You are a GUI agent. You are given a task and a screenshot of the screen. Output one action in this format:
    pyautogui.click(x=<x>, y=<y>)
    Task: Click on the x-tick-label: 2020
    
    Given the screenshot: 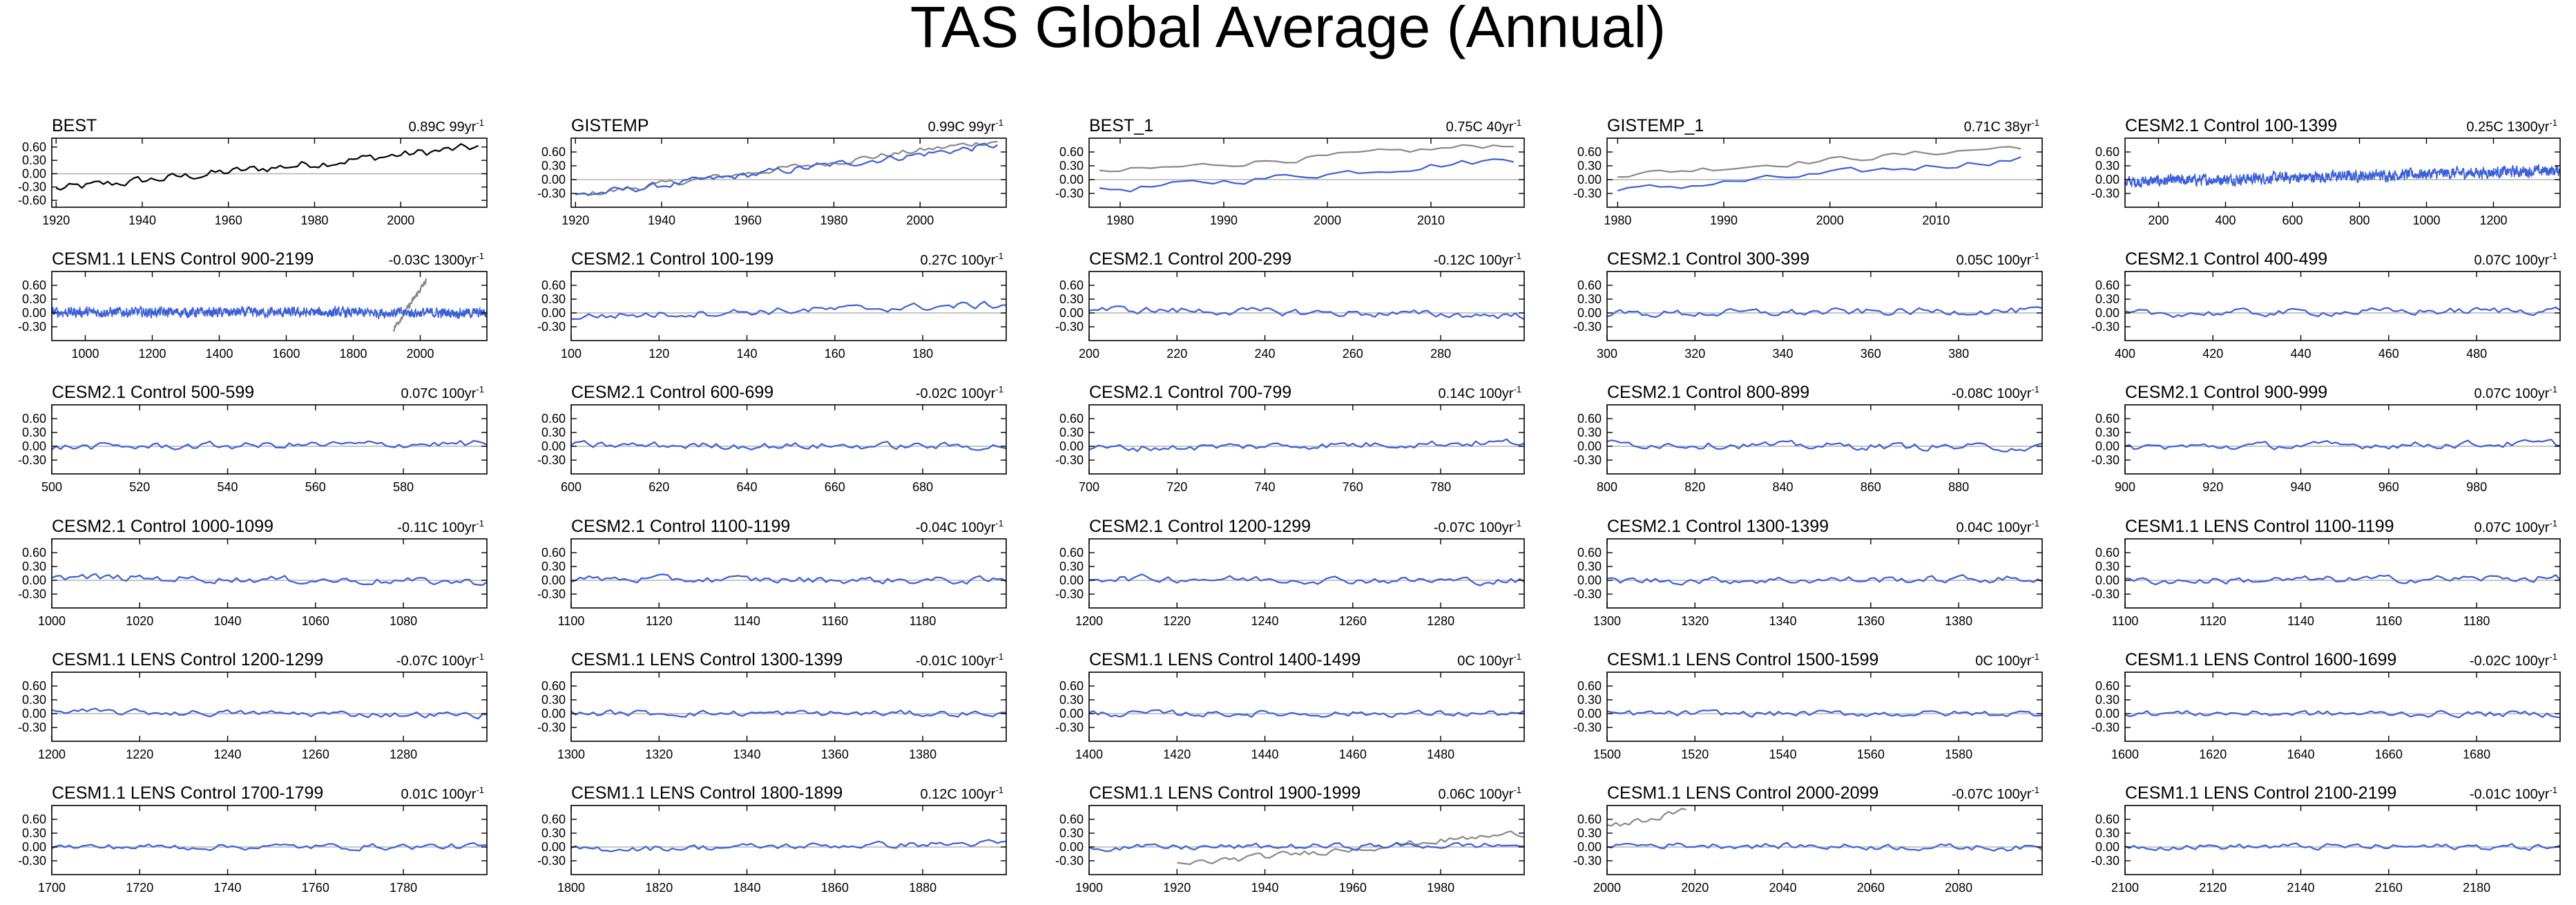 What is the action you would take?
    pyautogui.click(x=1695, y=888)
    